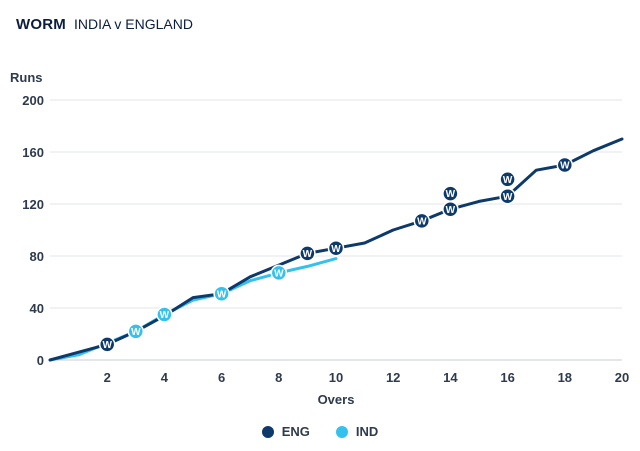 The image size is (640, 451). I want to click on legend-item-ind: IND, so click(357, 431).